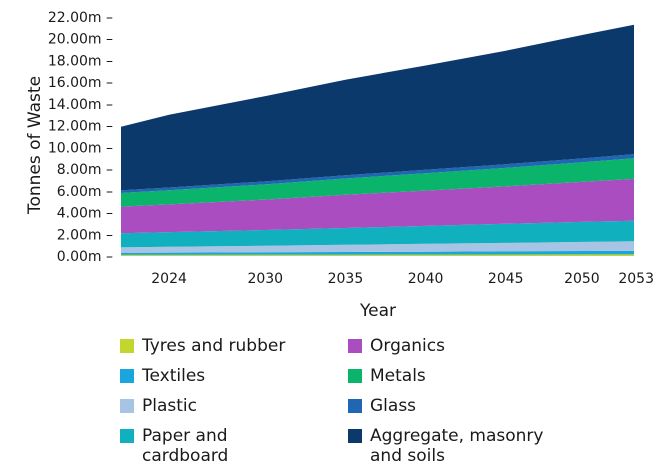  I want to click on legend-item-paper: Paper and cardboard, so click(206, 446).